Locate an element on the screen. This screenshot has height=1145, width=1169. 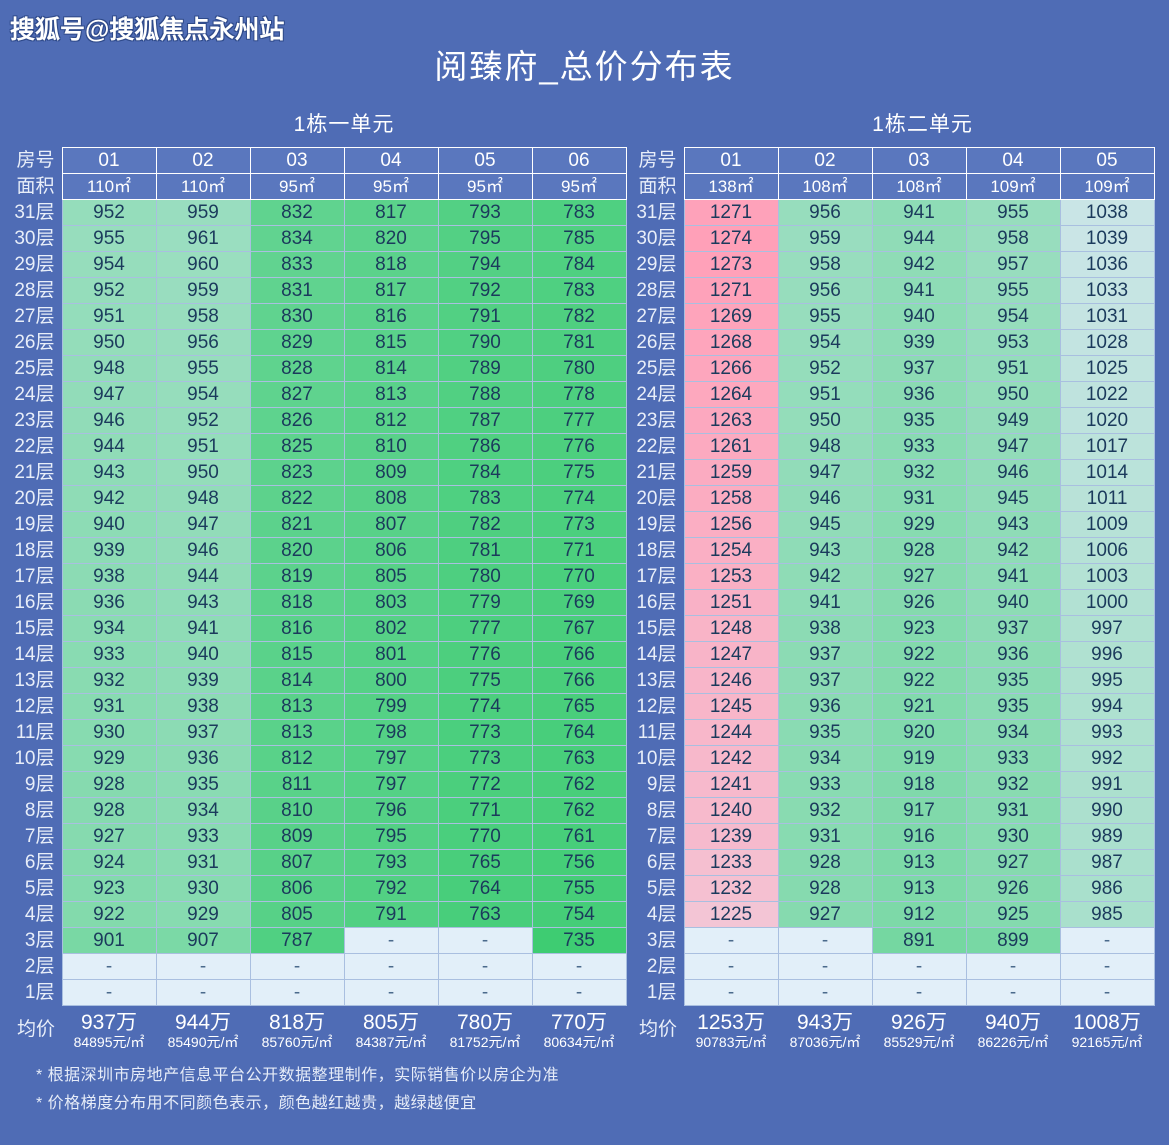
price-cell: 817 is located at coordinates (391, 212).